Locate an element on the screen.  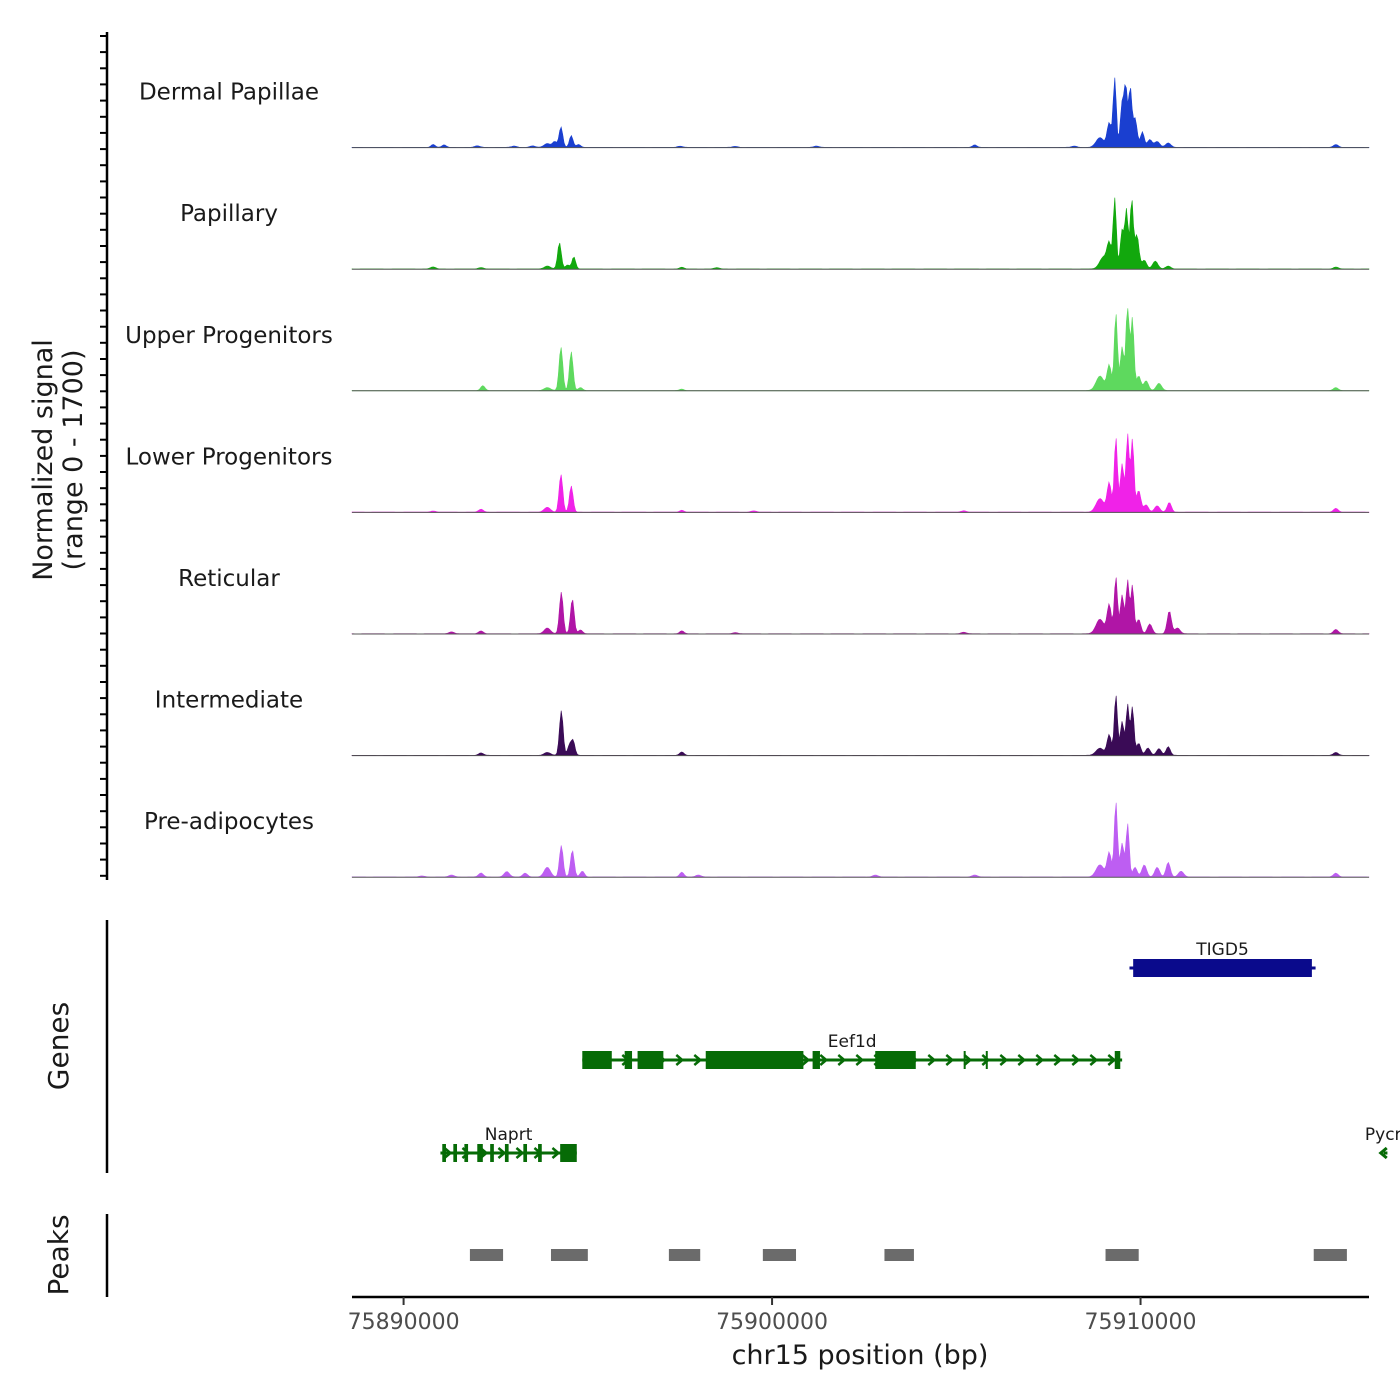
signal-track-label: Reticular is located at coordinates (229, 579).